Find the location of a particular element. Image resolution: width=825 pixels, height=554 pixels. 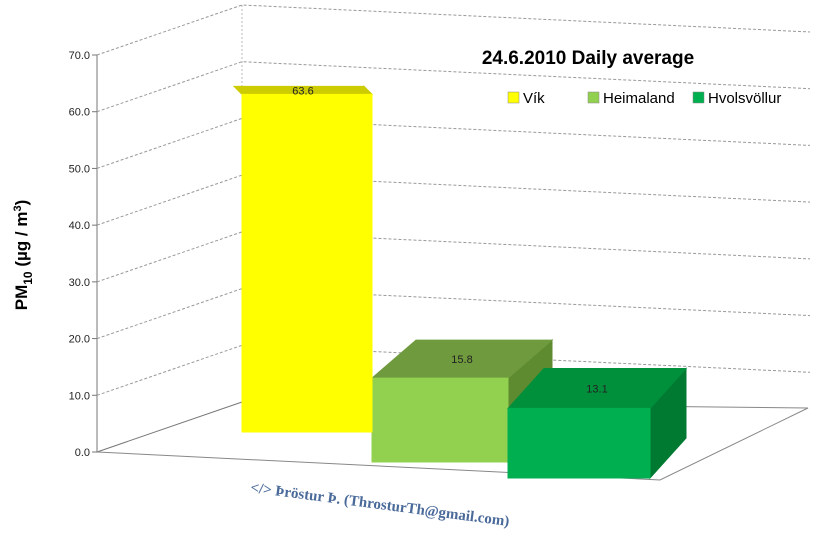

y-axis-label-unit-open: (µg / m is located at coordinates (21, 242).